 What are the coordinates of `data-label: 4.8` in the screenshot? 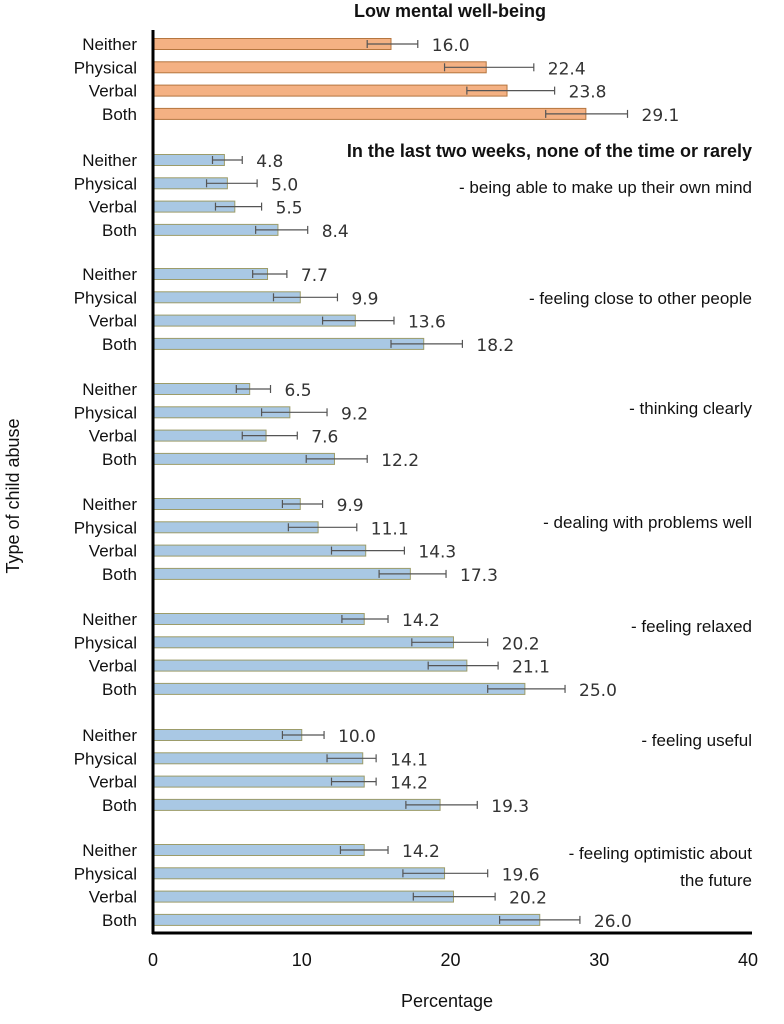 It's located at (269, 162).